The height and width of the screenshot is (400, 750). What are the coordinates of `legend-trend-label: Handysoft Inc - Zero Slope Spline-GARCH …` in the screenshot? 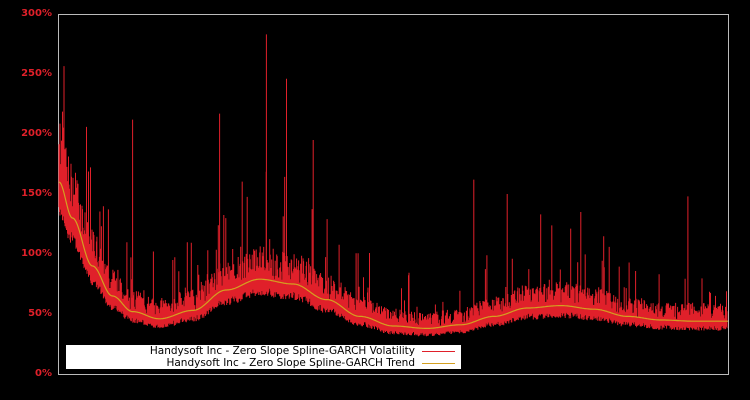 It's located at (290, 363).